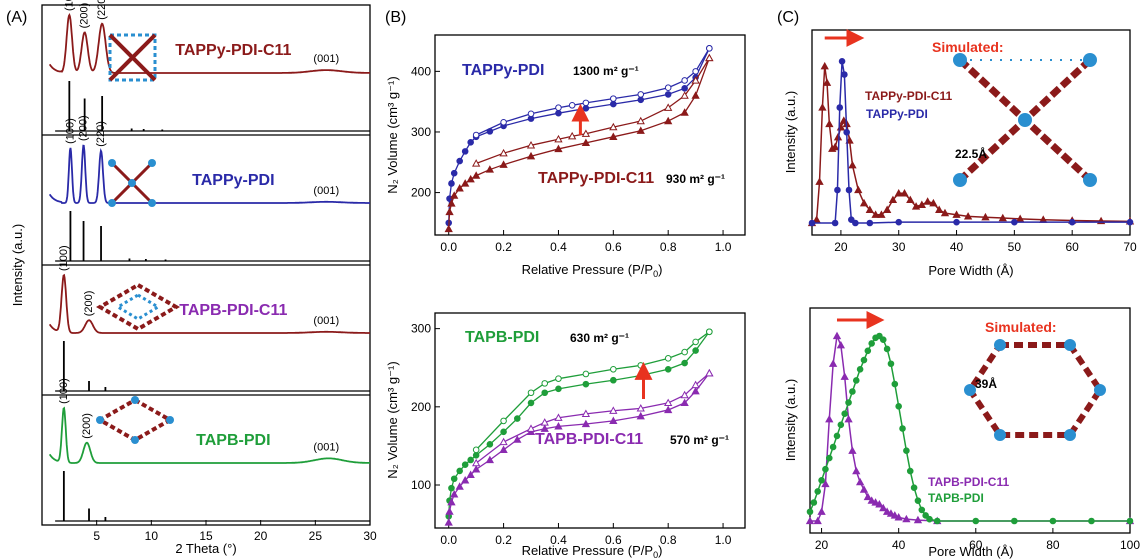  What do you see at coordinates (971, 153) in the screenshot?
I see `pore-size-label: 22.5Å` at bounding box center [971, 153].